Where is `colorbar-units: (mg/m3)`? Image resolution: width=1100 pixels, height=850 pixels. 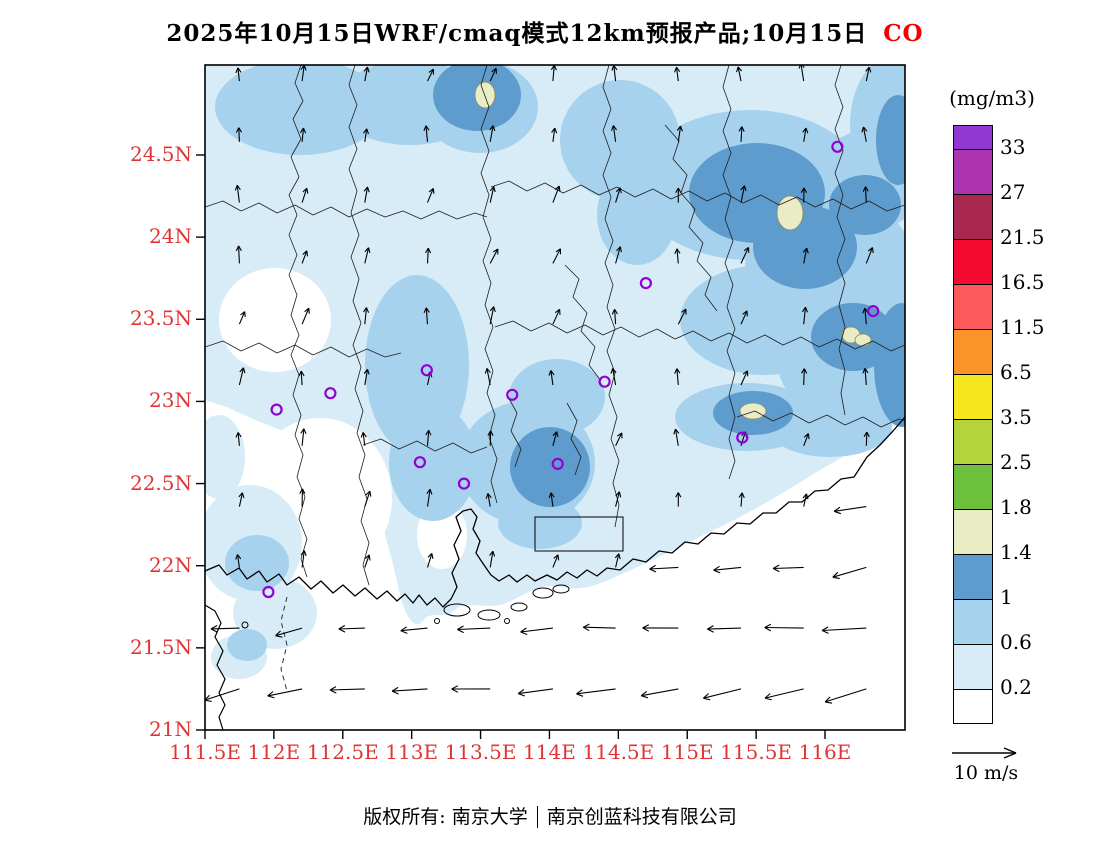 colorbar-units: (mg/m3) is located at coordinates (992, 98).